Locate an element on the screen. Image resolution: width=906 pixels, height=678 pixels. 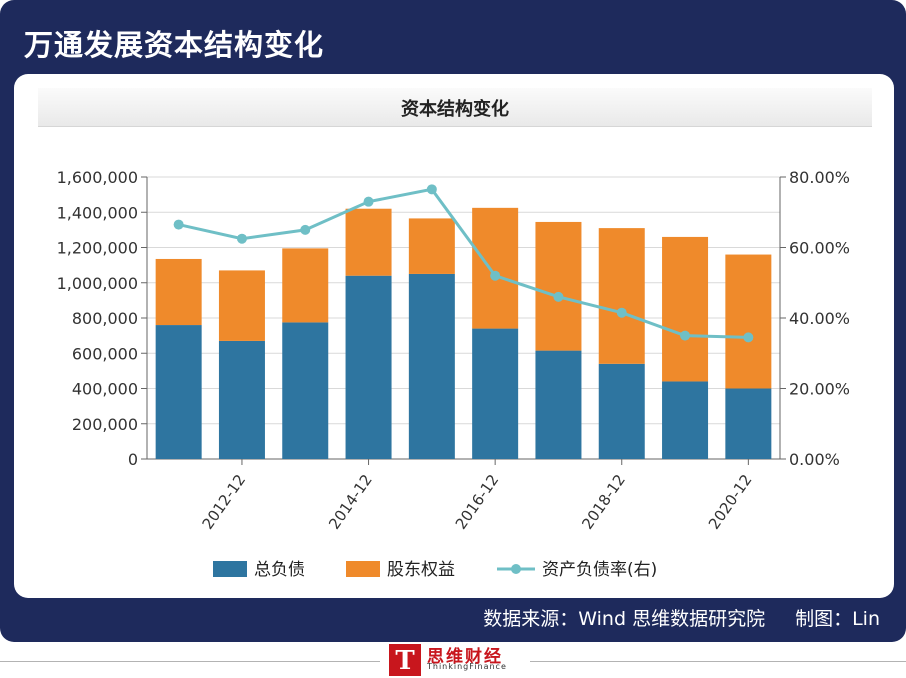
legend-swatch-equity is located at coordinates (363, 569).